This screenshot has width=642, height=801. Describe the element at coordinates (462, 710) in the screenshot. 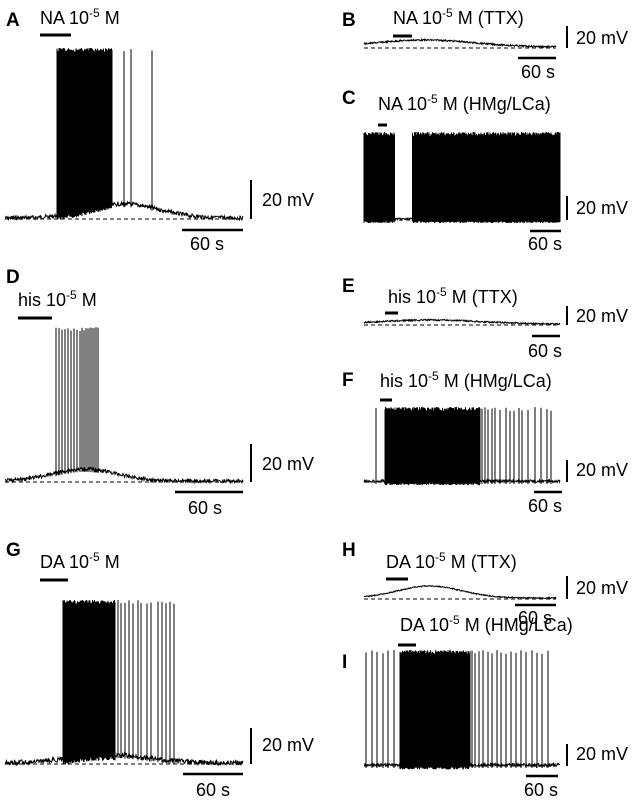

I see `voltage-trace-I` at that location.